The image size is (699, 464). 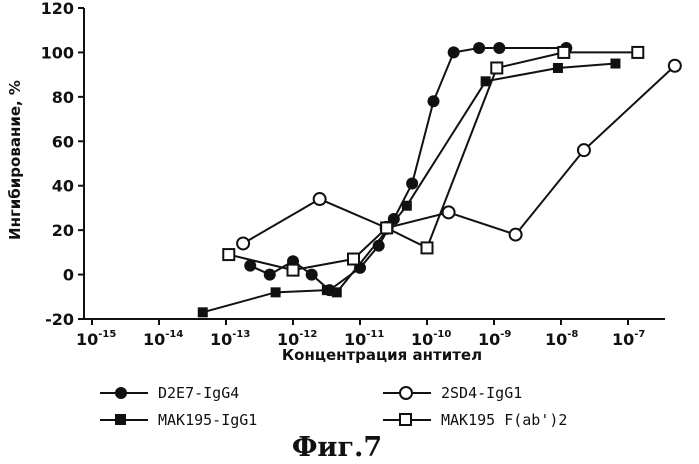 I want to click on legend-item-2sd4-igg1: 2SD4-IgG1, so click(x=452, y=393).